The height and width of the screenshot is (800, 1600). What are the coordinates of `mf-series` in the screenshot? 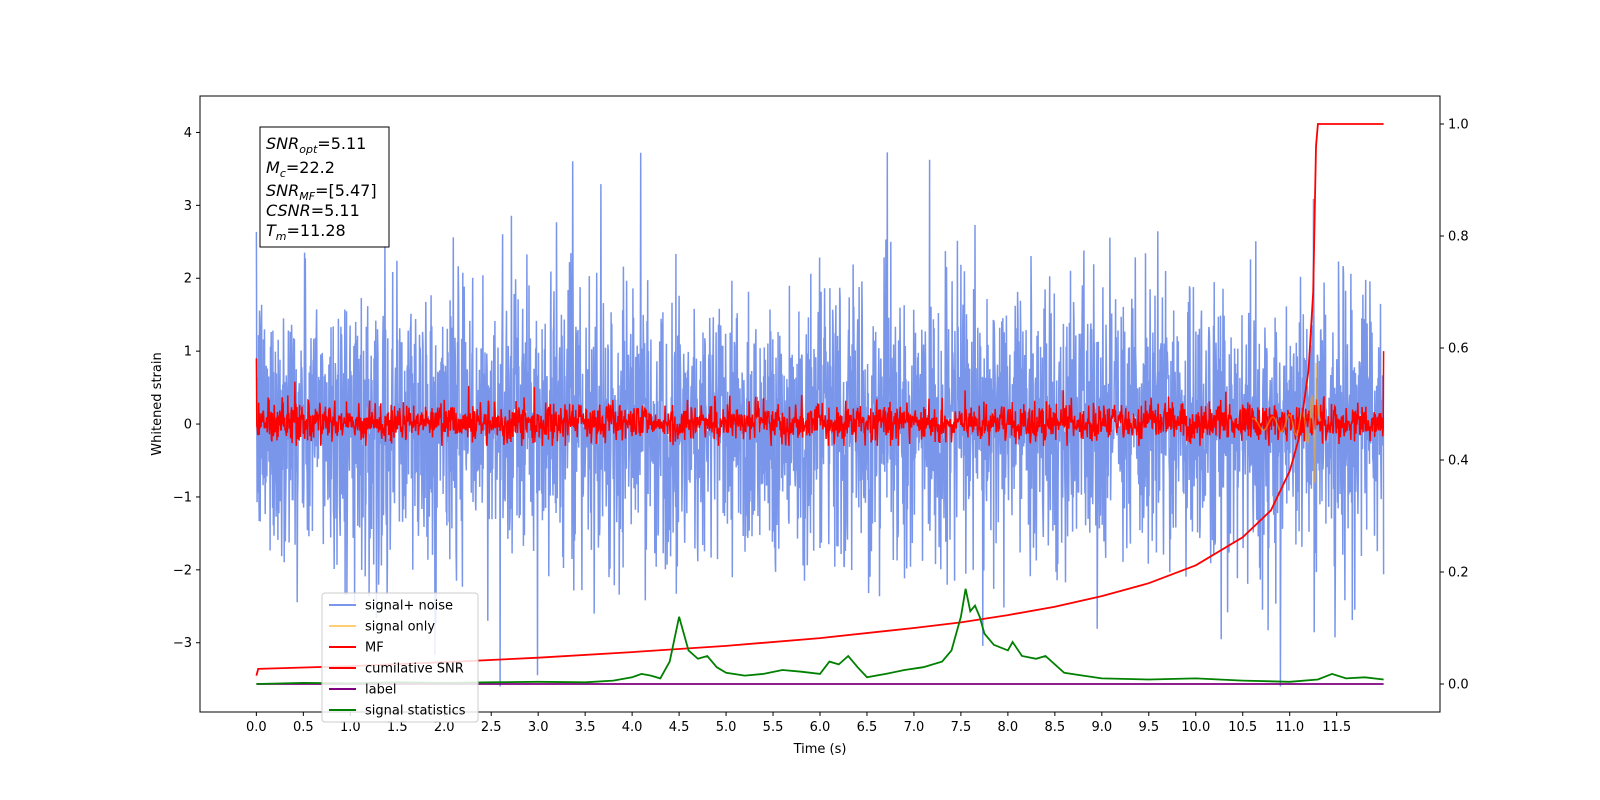 It's located at (820, 399).